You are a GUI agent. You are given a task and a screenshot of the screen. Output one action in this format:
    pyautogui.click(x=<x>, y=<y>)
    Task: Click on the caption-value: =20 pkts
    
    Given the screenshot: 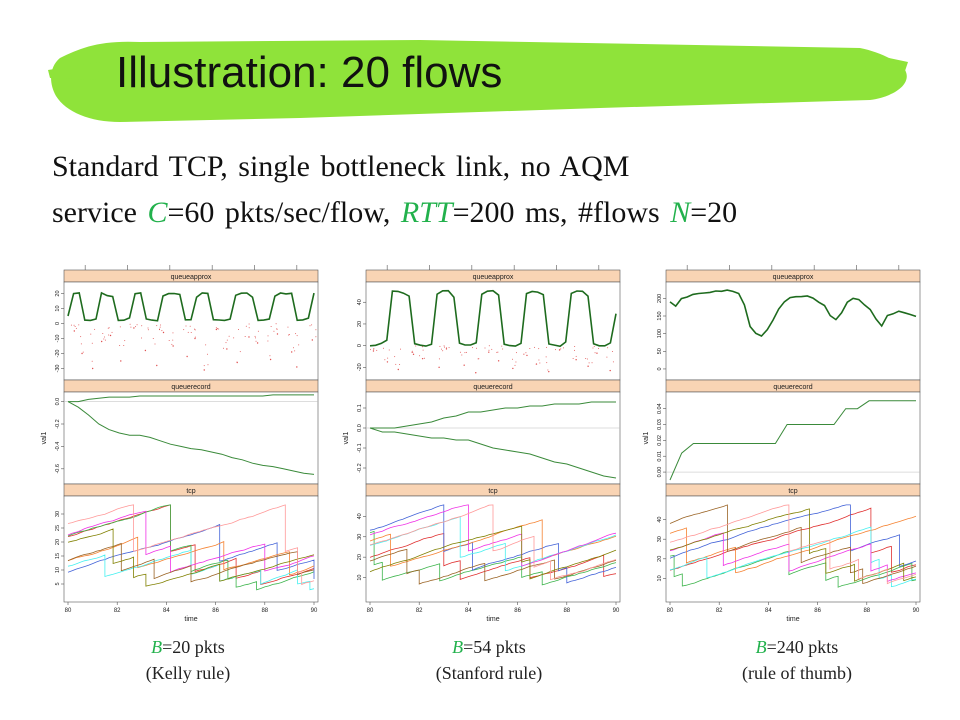 What is the action you would take?
    pyautogui.click(x=193, y=647)
    